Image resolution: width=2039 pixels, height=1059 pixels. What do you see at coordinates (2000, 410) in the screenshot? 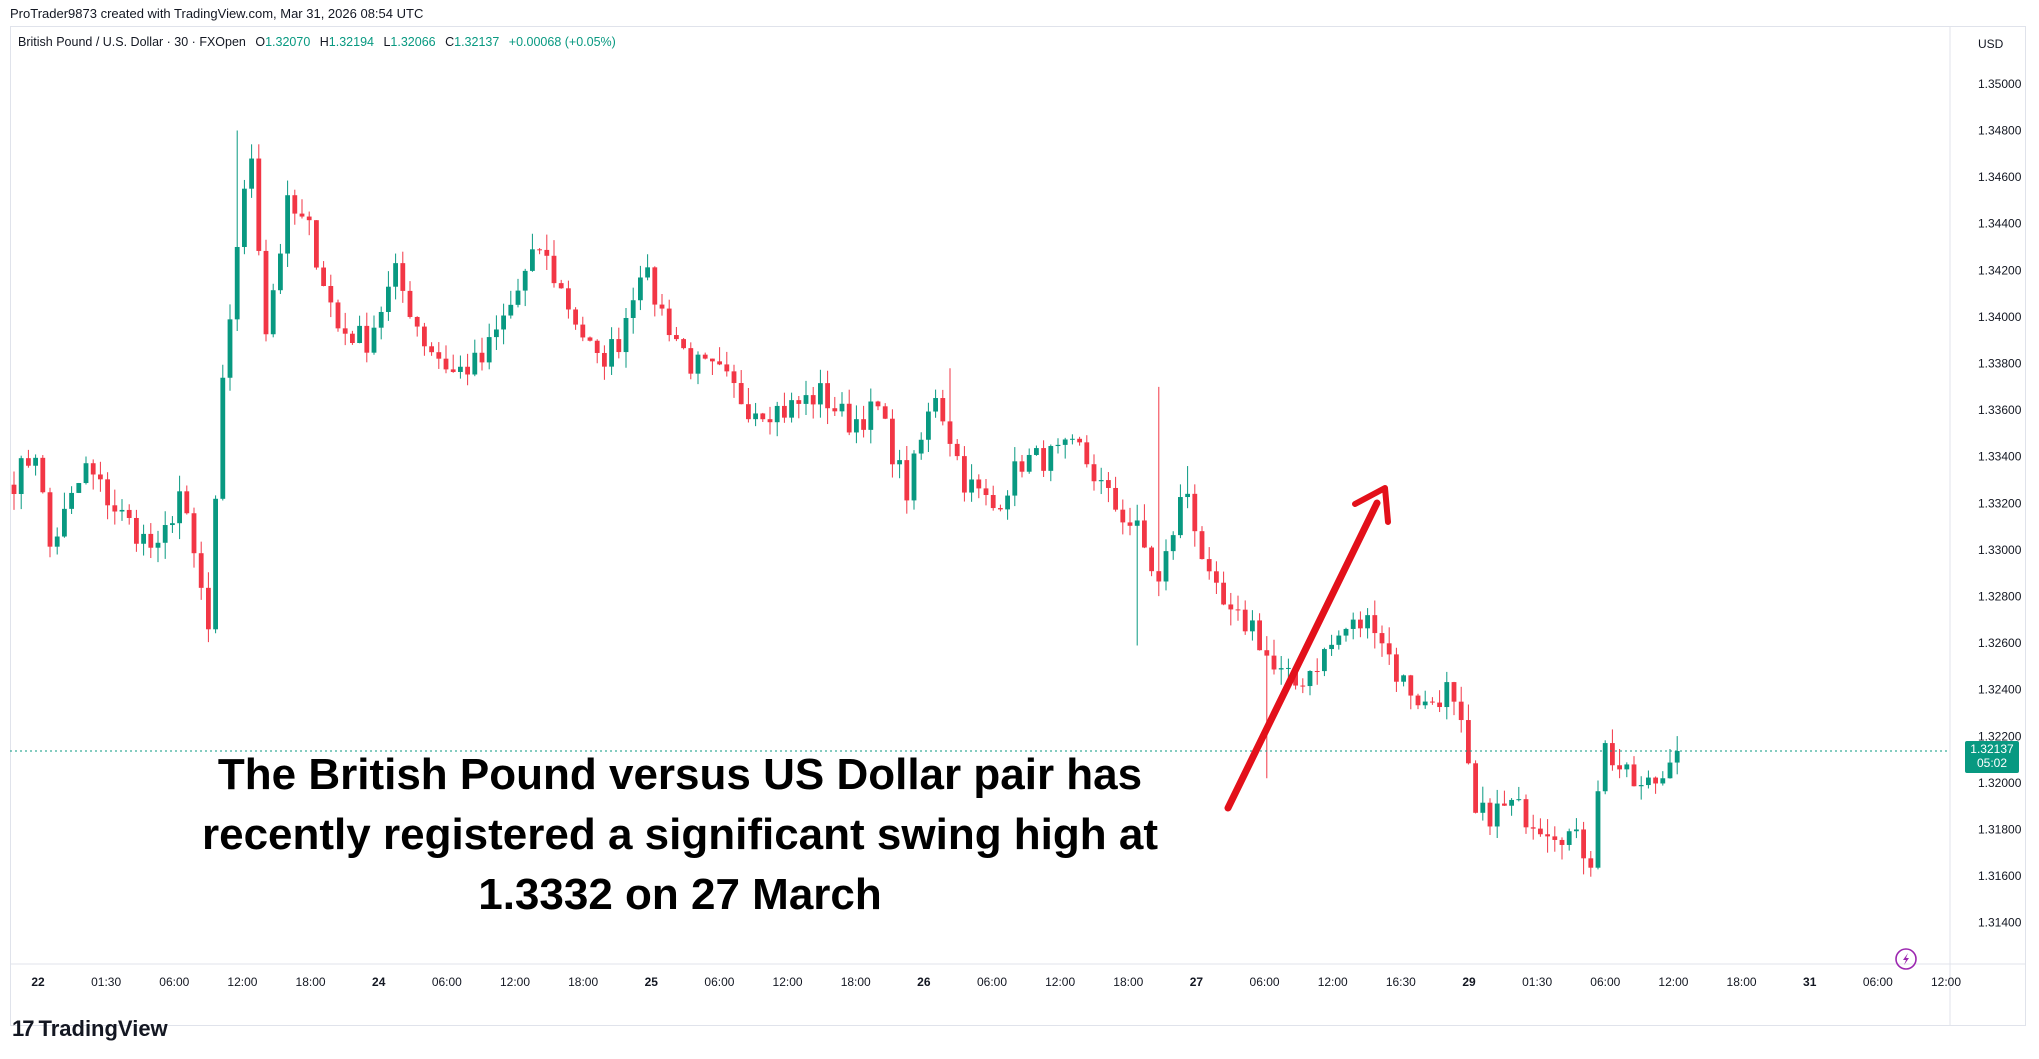
I see `price-tick-label: 1.33600` at bounding box center [2000, 410].